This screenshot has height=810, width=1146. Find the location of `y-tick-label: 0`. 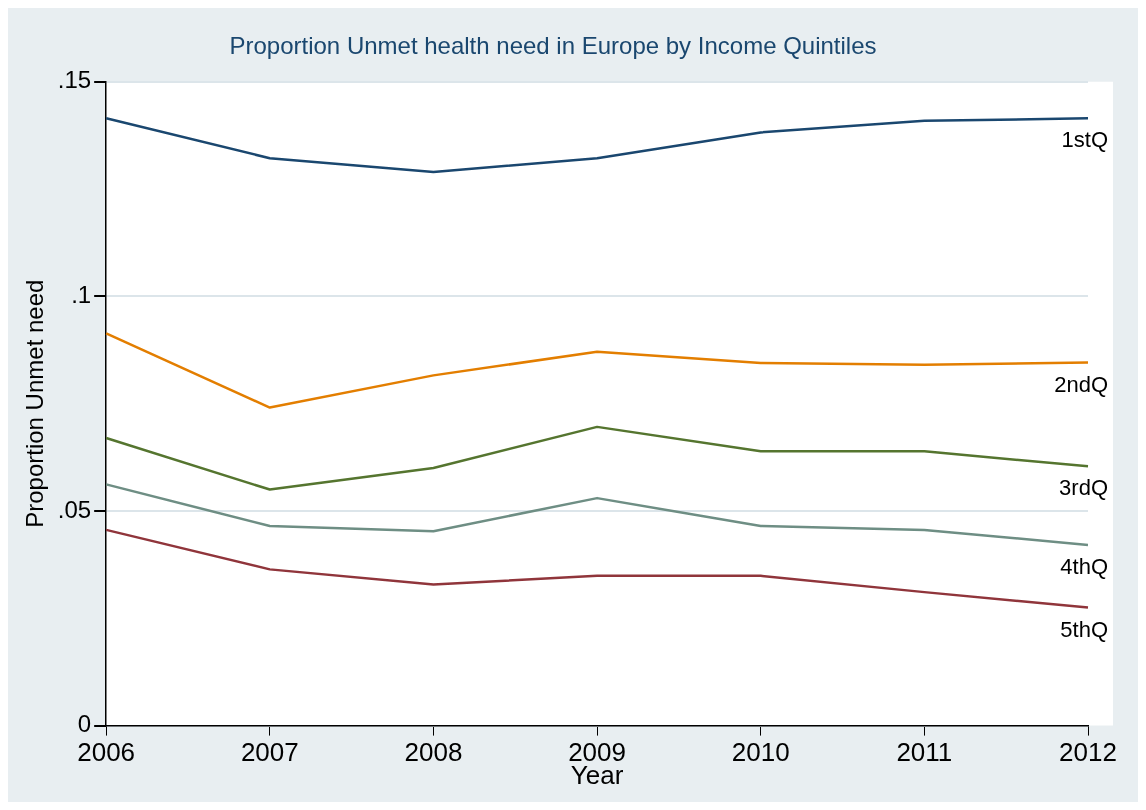

y-tick-label: 0 is located at coordinates (84, 724).